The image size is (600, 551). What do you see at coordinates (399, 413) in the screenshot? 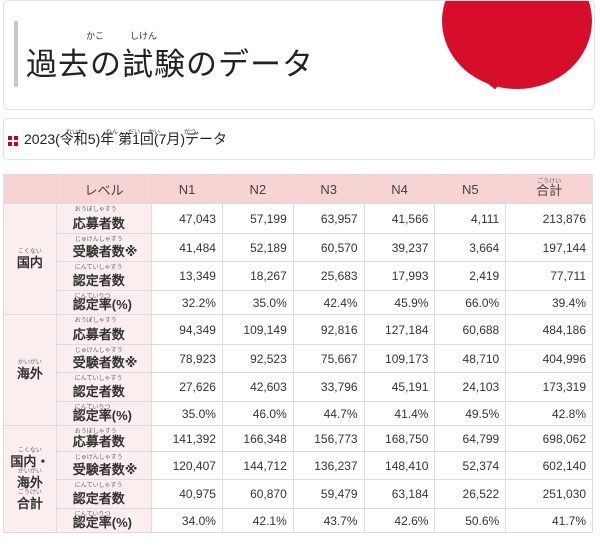
I see `table-cell: 41.4%` at bounding box center [399, 413].